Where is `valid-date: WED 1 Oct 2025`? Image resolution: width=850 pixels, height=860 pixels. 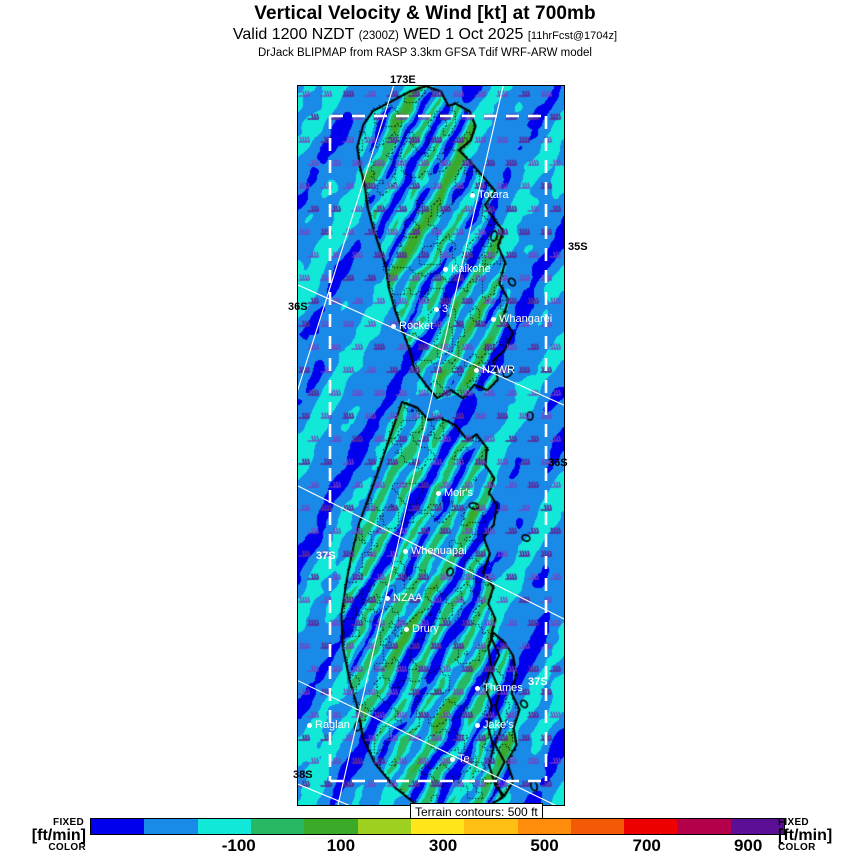 valid-date: WED 1 Oct 2025 is located at coordinates (463, 34).